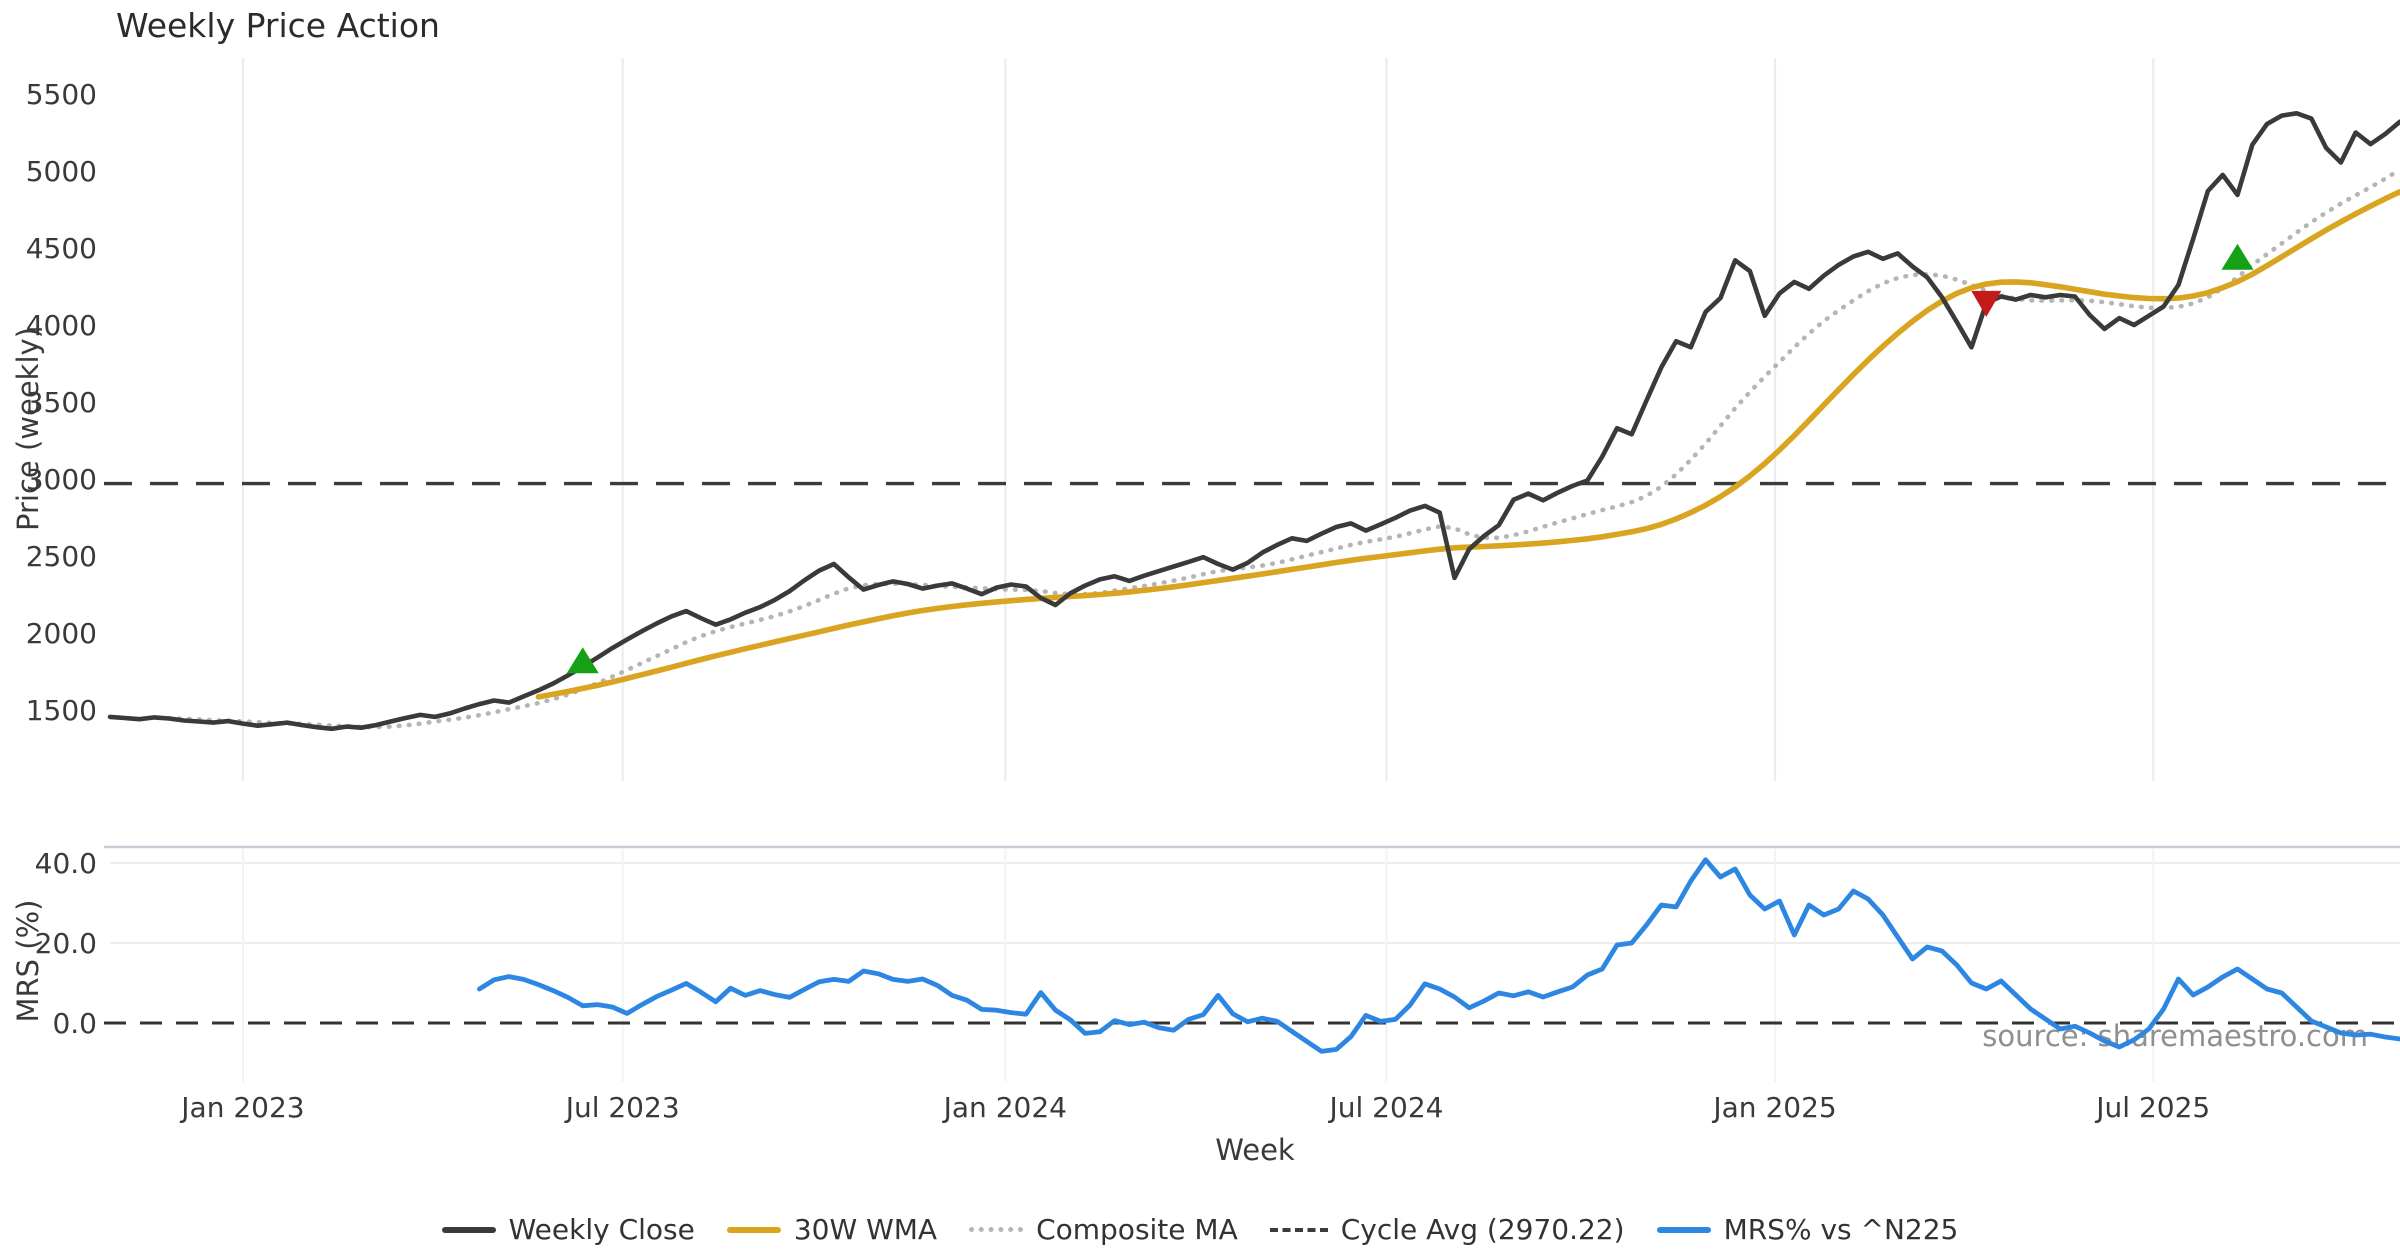 The width and height of the screenshot is (2400, 1260). What do you see at coordinates (1986, 303) in the screenshot?
I see `sell-marker` at bounding box center [1986, 303].